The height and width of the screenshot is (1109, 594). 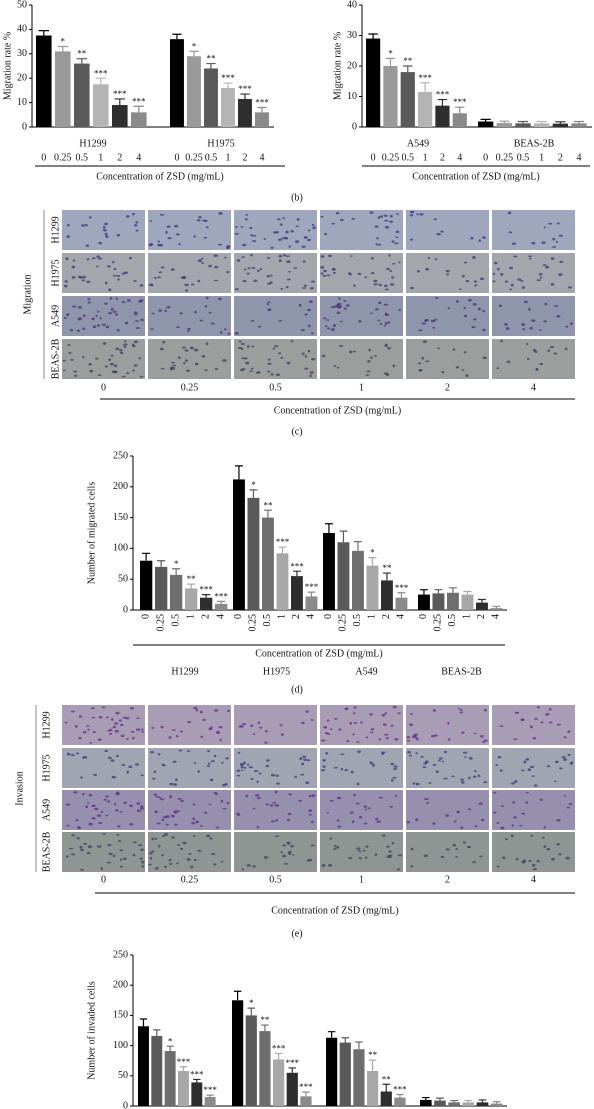 What do you see at coordinates (408, 157) in the screenshot?
I see `bar-label: 0.5` at bounding box center [408, 157].